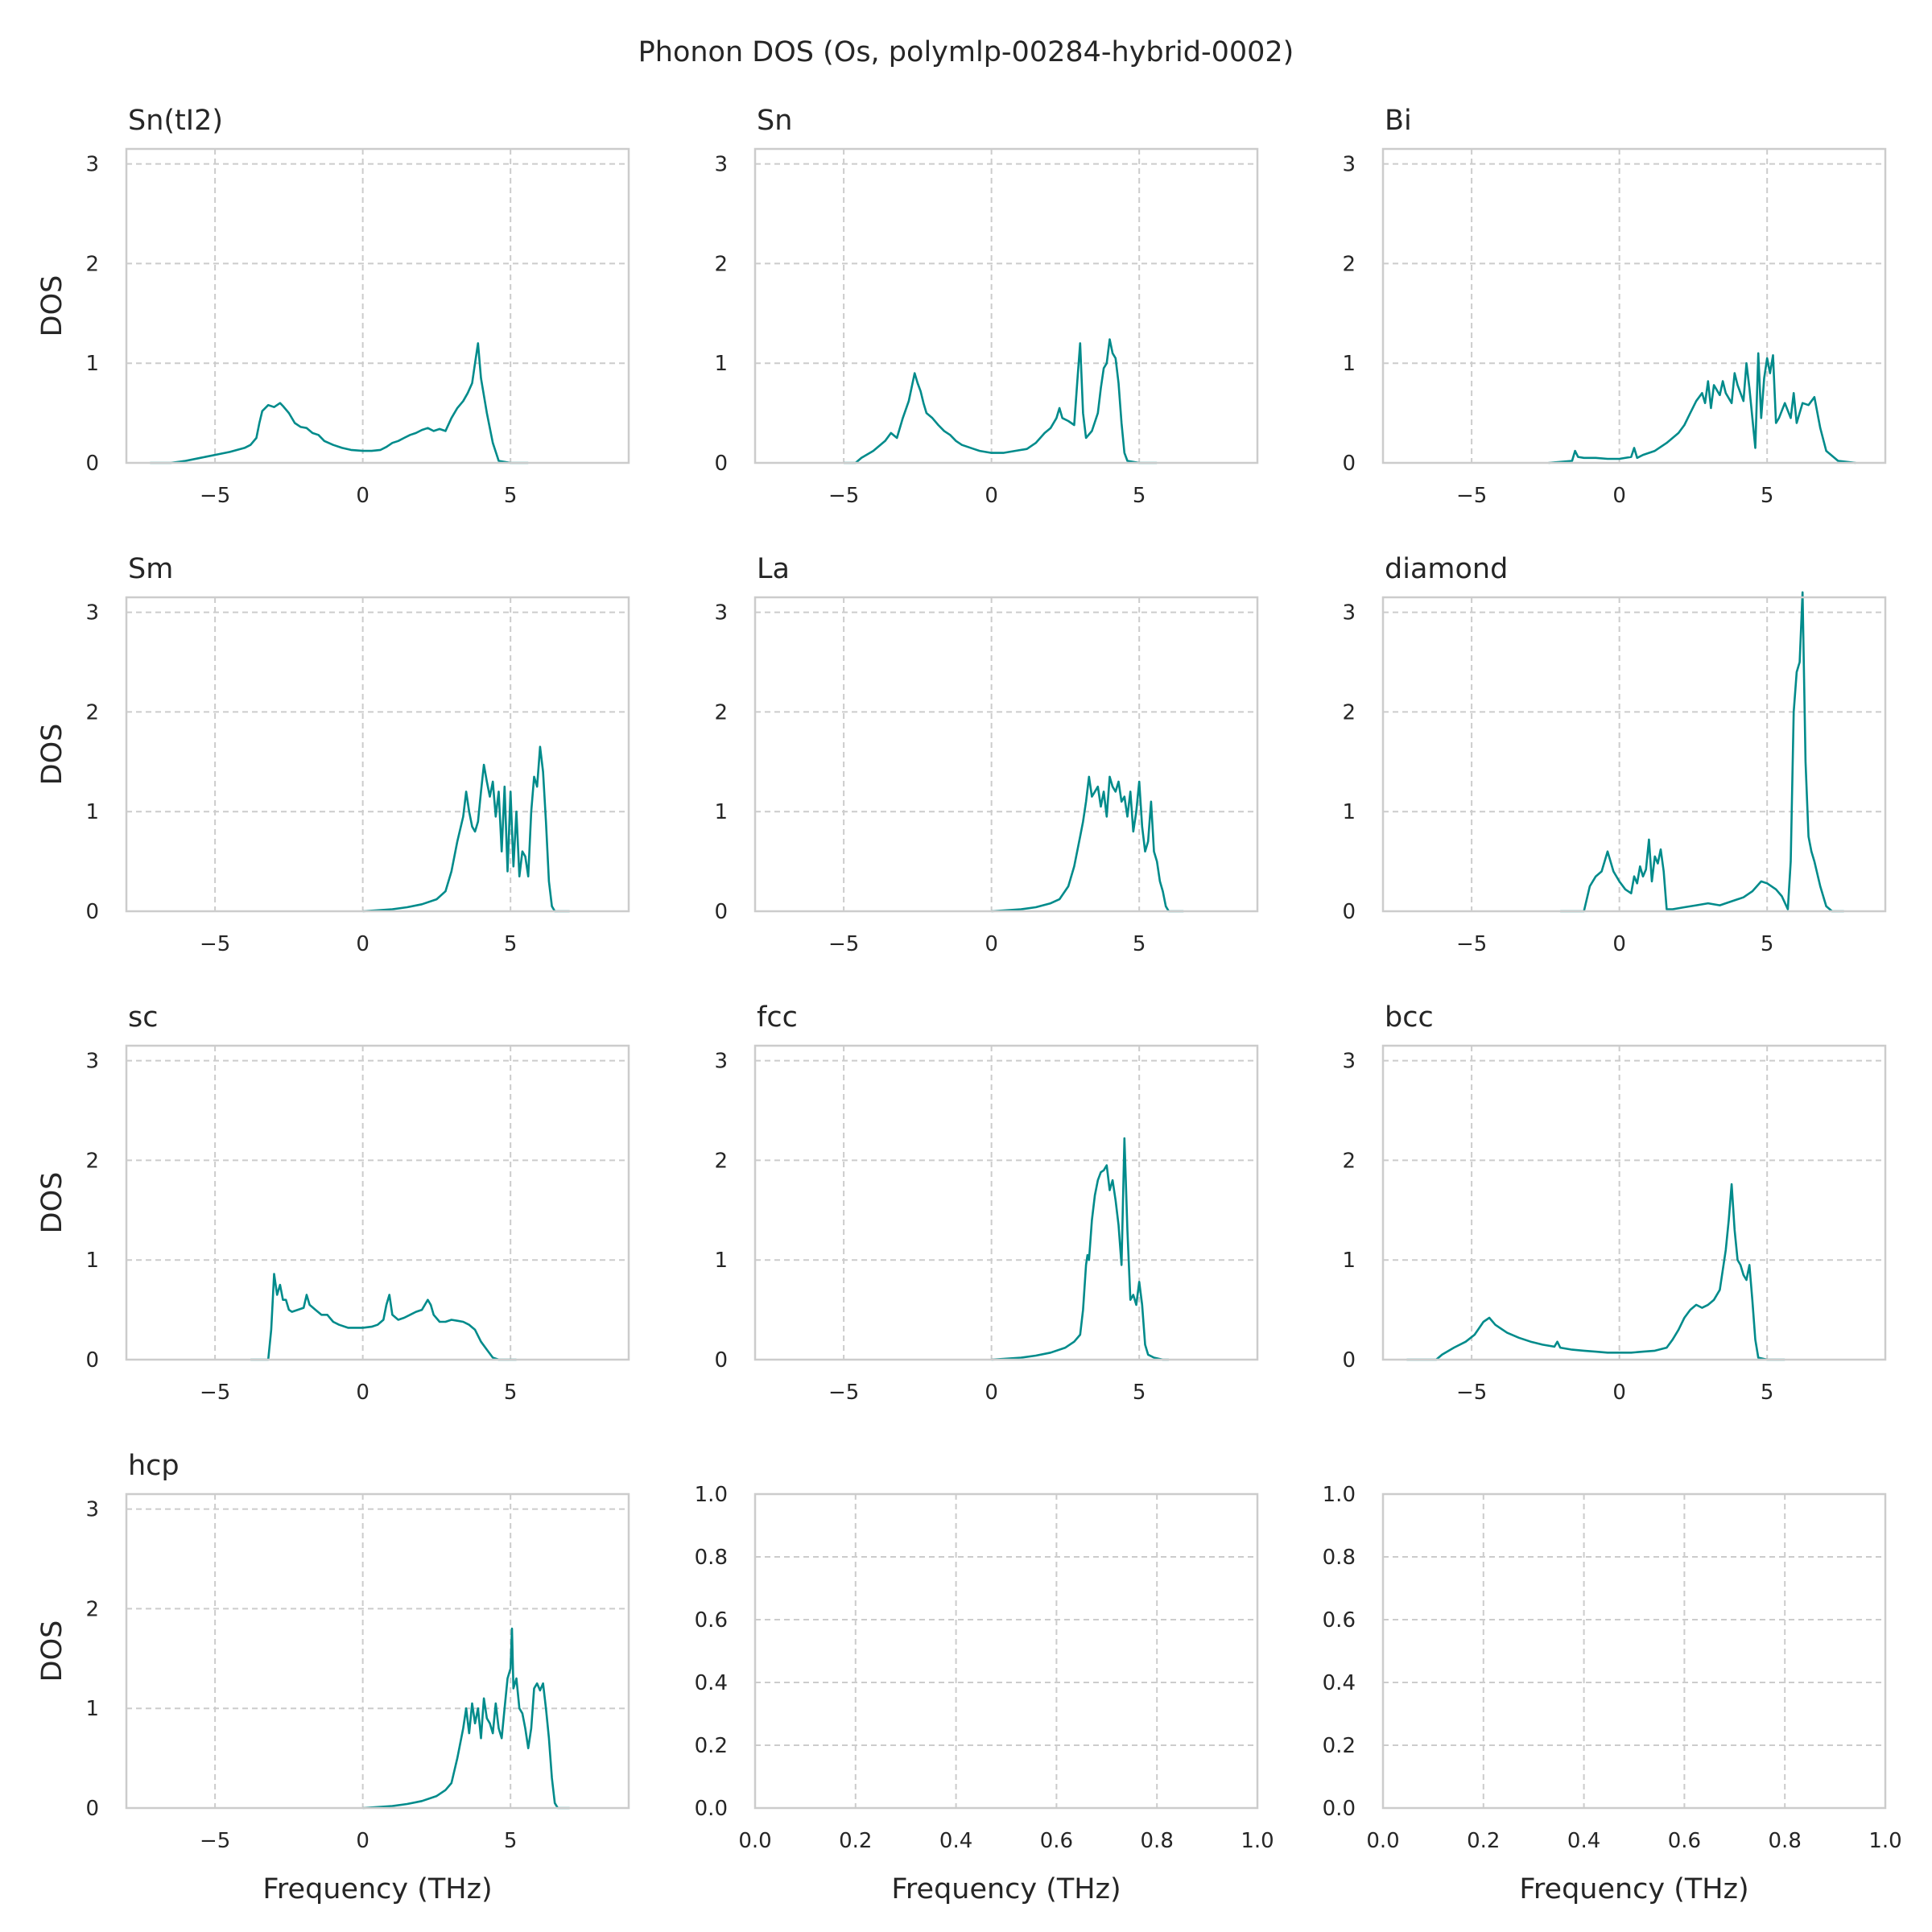  I want to click on subplot-10: −5 0 5 0 1 2 3 hcp DOS Frequency (THz), so click(333, 1677).